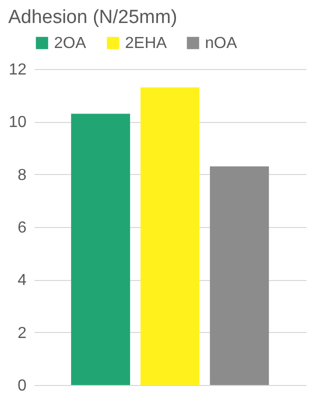 Image resolution: width=322 pixels, height=407 pixels. Describe the element at coordinates (22, 175) in the screenshot. I see `y-tick-label: 8` at that location.